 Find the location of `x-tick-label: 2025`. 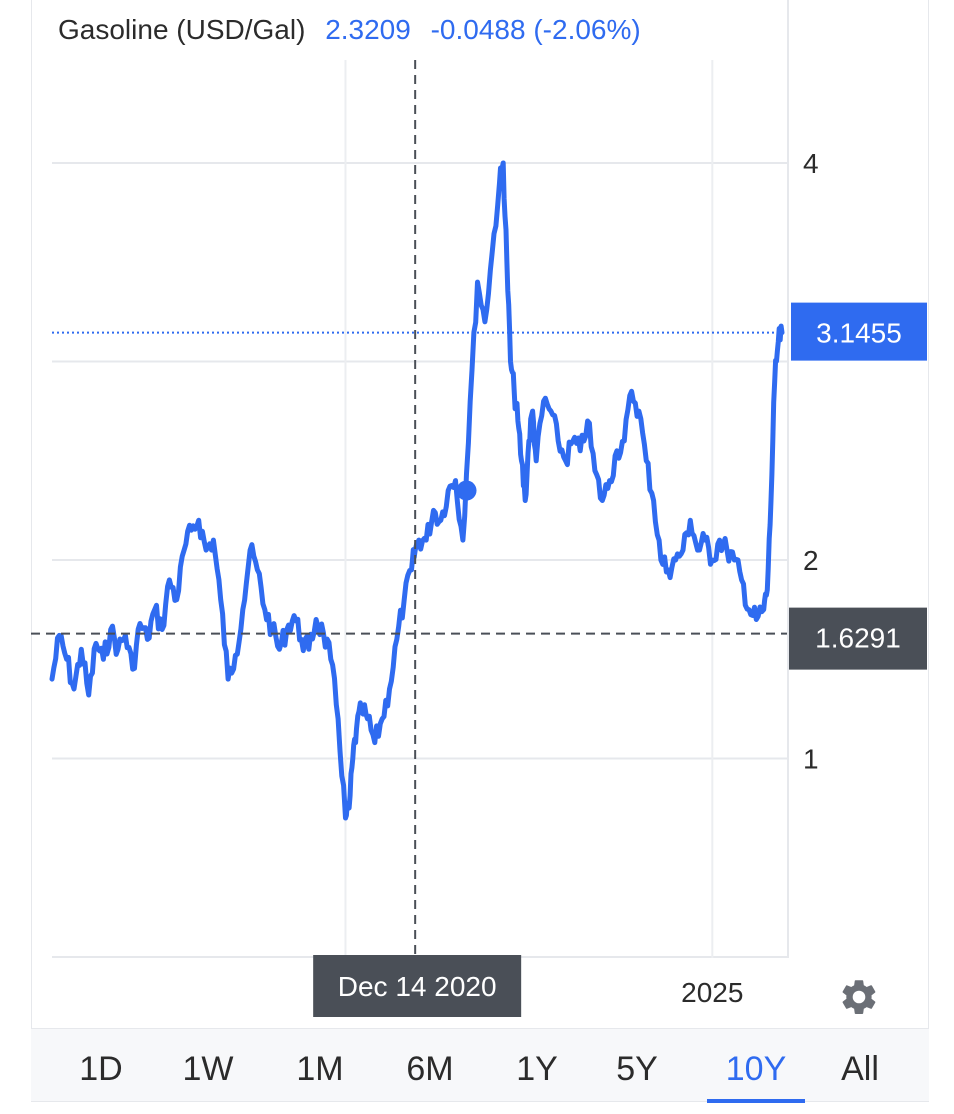

x-tick-label: 2025 is located at coordinates (712, 992).